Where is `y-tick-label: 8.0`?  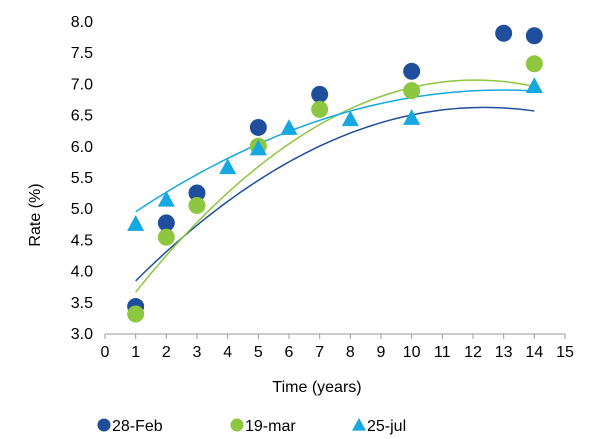
y-tick-label: 8.0 is located at coordinates (82, 22).